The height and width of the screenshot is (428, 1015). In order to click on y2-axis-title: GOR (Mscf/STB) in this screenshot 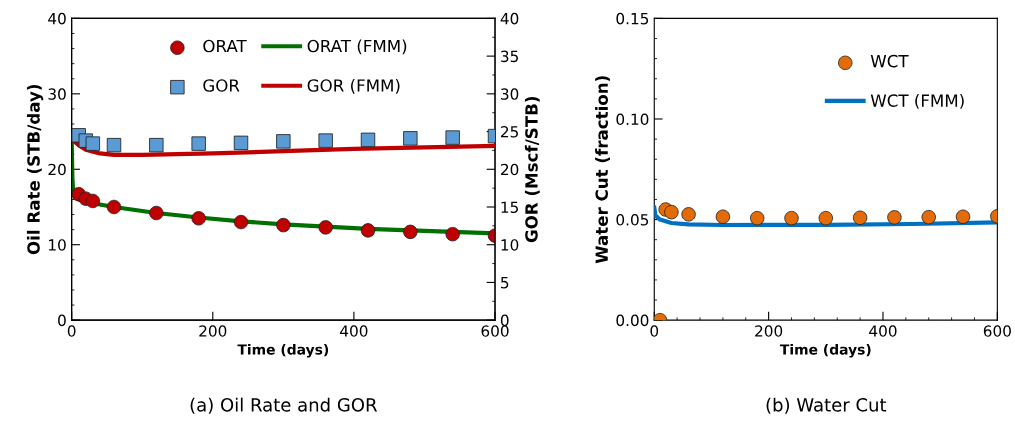, I will do `click(532, 169)`.